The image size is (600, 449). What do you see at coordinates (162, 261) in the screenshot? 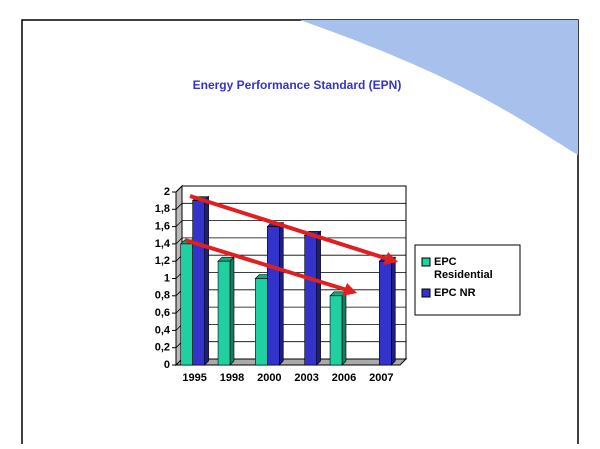
I see `y-tick-label: 1,2` at bounding box center [162, 261].